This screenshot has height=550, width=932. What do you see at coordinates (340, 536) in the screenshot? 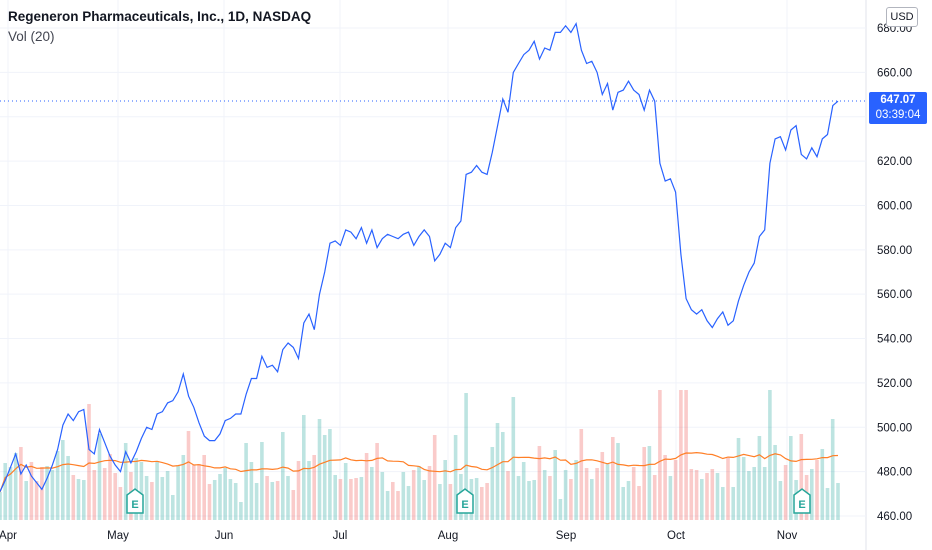
I see `x-tick-label: Jul` at bounding box center [340, 536].